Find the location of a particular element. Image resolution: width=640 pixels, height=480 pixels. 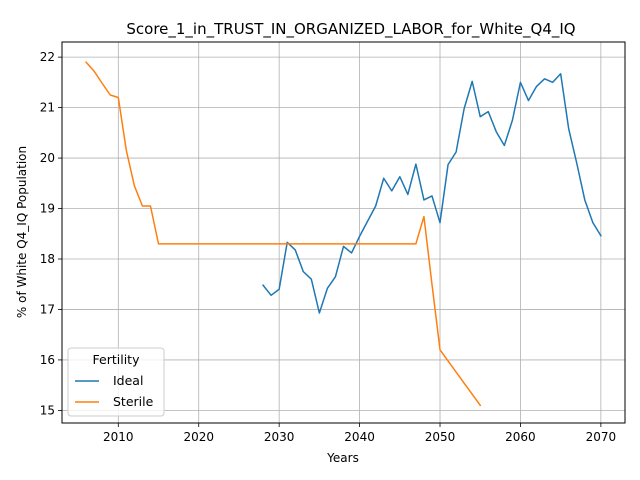

x-tick-label-2060: 2060 is located at coordinates (520, 437).